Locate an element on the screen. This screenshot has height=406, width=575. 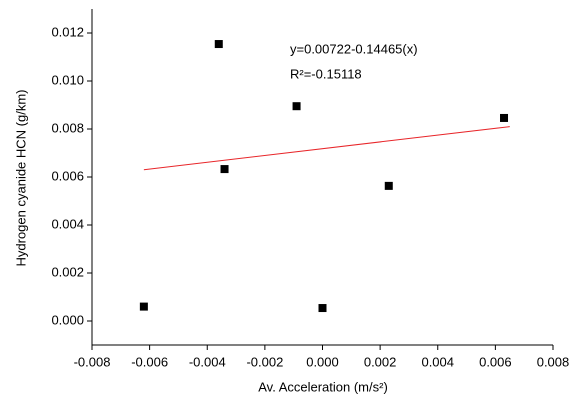
y-tick-label: 0.004 is located at coordinates (67, 223).